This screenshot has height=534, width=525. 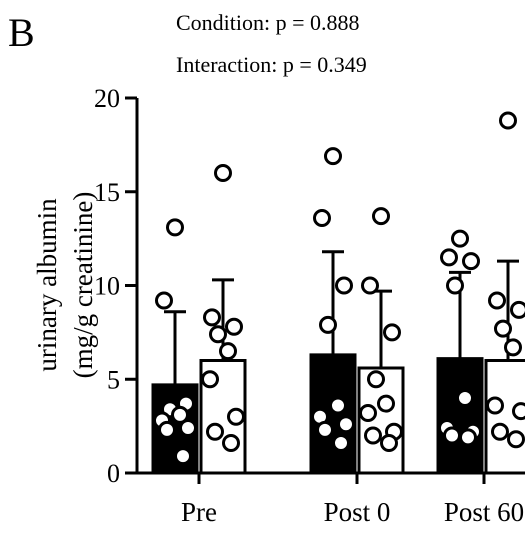 What do you see at coordinates (113, 473) in the screenshot?
I see `y-tick-label-0: 0` at bounding box center [113, 473].